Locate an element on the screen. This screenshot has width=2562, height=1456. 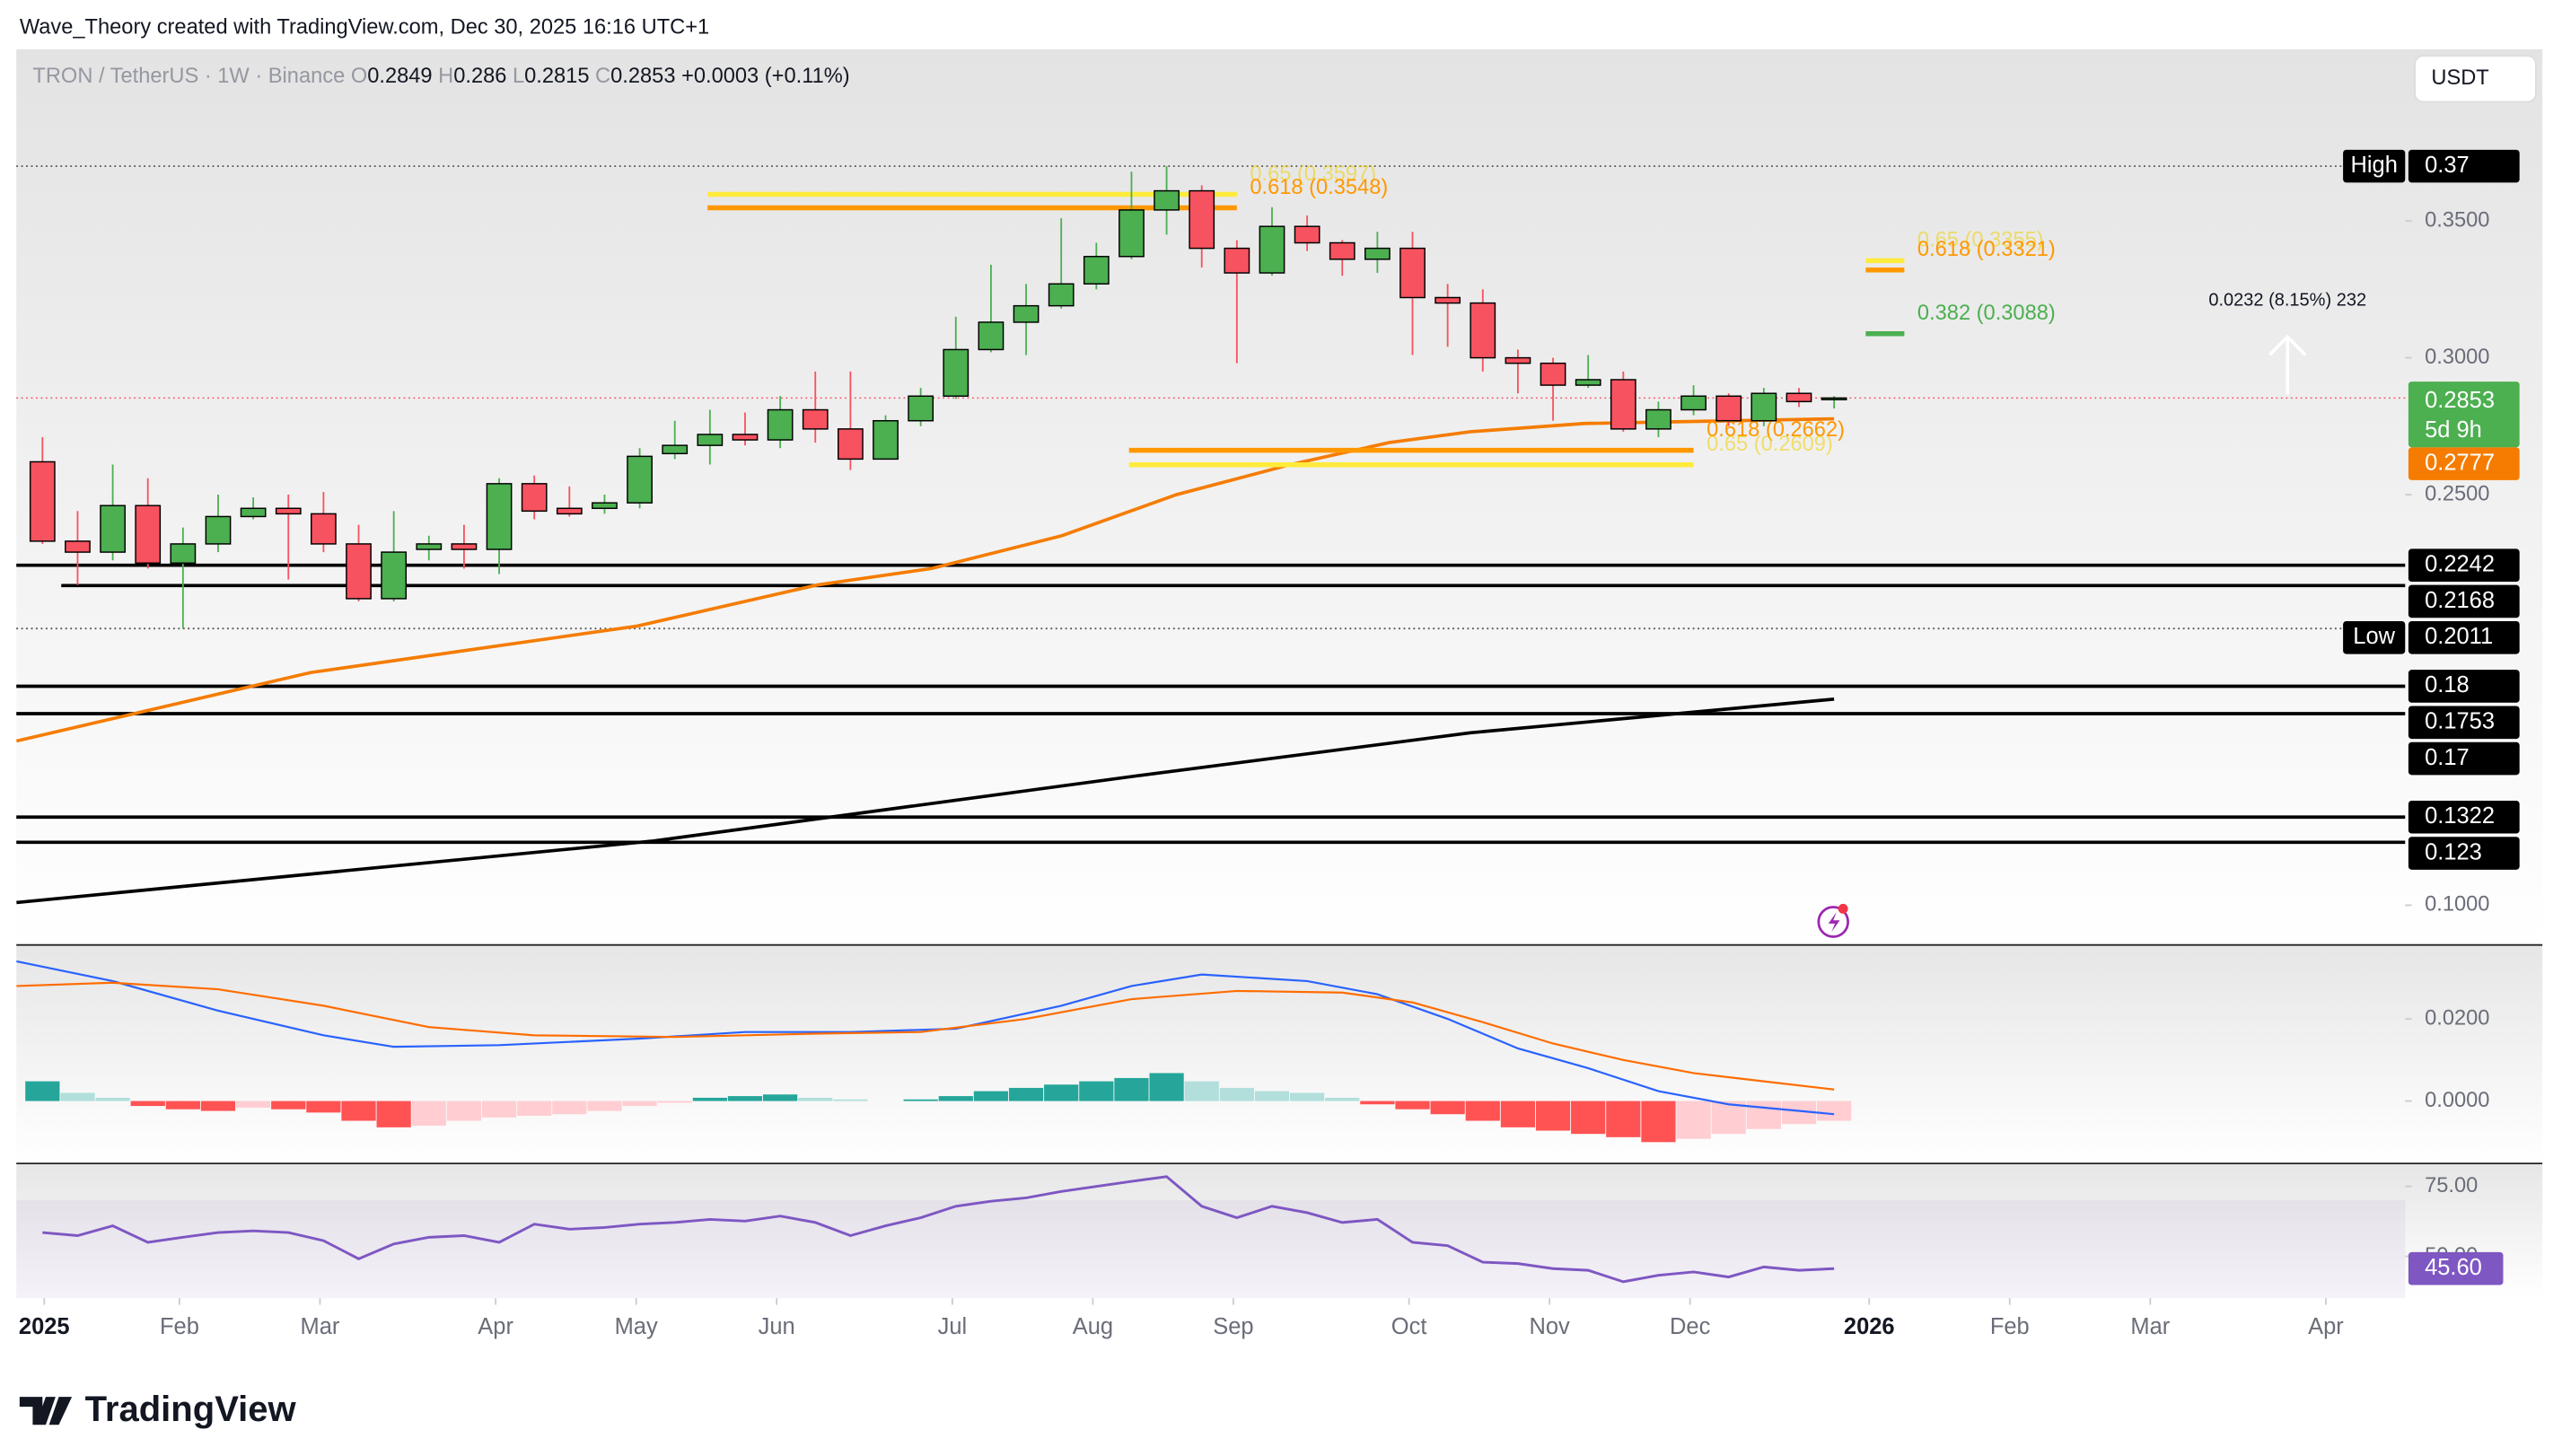
level-label: 0.2242 is located at coordinates (2460, 564).